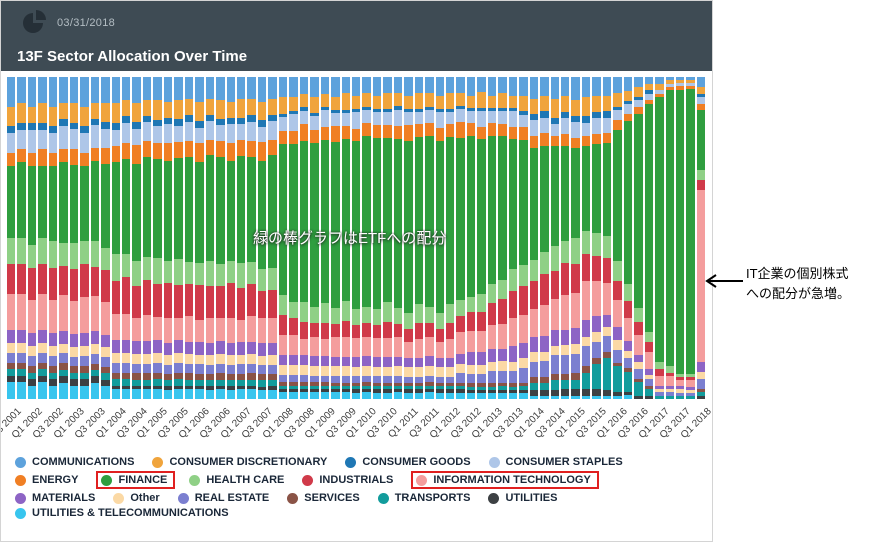 The width and height of the screenshot is (894, 546). What do you see at coordinates (239, 462) in the screenshot?
I see `legend-item-consumer-discretionary: CONSUMER DISCRETIONARY` at bounding box center [239, 462].